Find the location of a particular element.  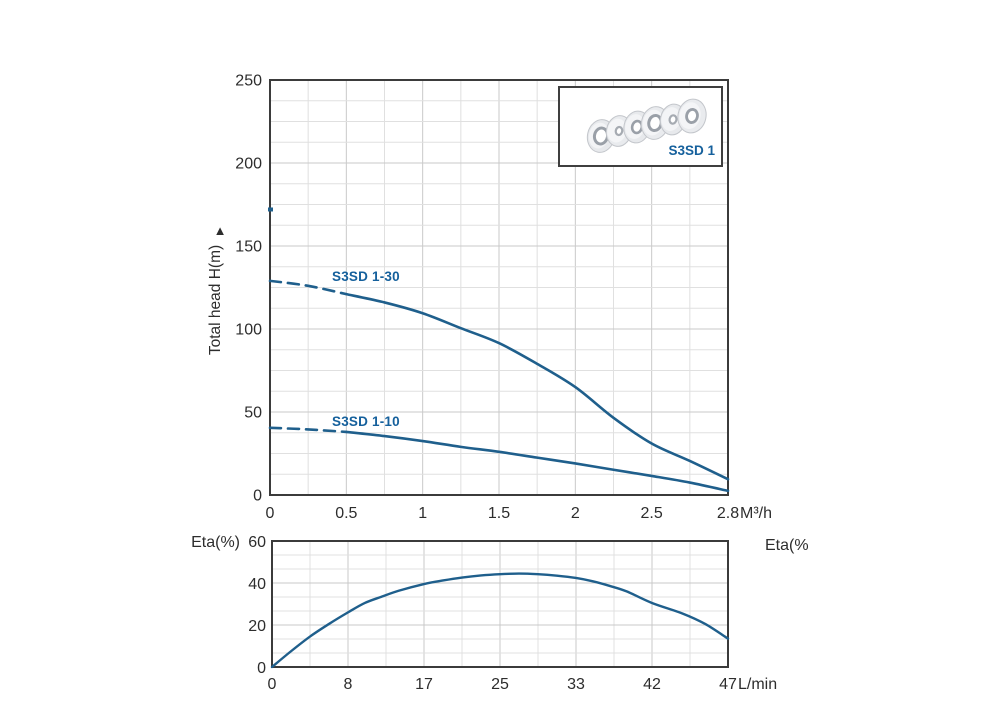

product-inset-box: S3SD 1 is located at coordinates (640, 126).